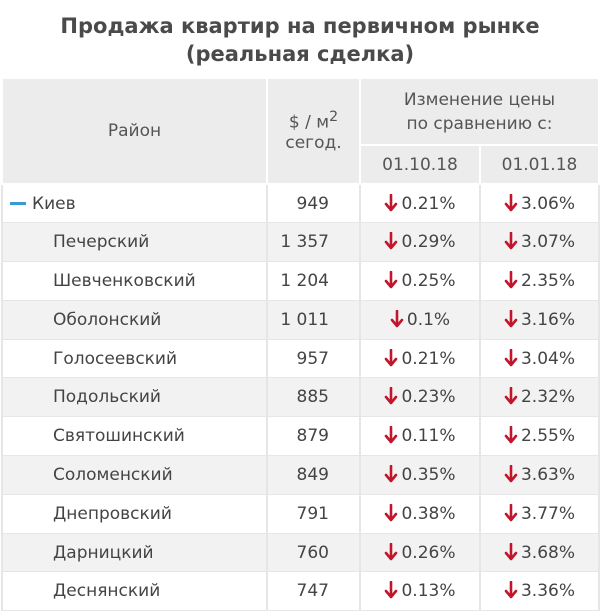 The image size is (600, 611). Describe the element at coordinates (479, 111) in the screenshot. I see `header-change: Изменение цены по сравнению с:` at that location.